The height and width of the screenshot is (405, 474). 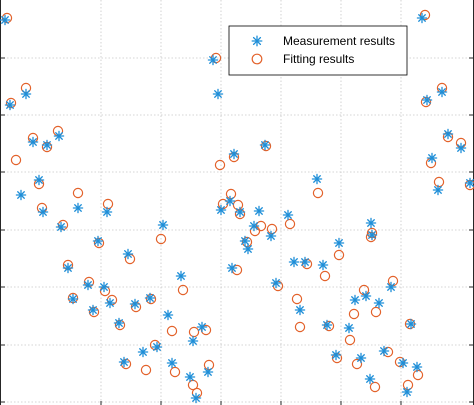 I want to click on legend-circle-marker, so click(x=257, y=59).